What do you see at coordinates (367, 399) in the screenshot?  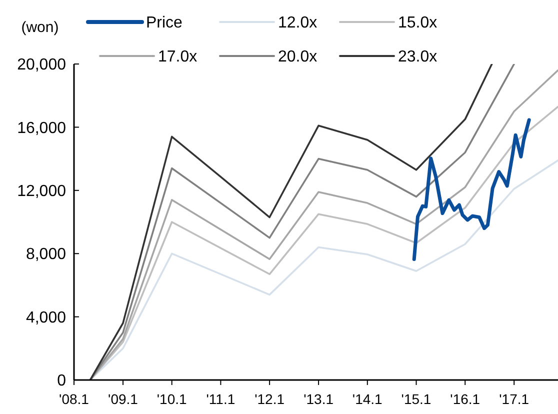 I see `x-tick-label: '14.1` at bounding box center [367, 399].